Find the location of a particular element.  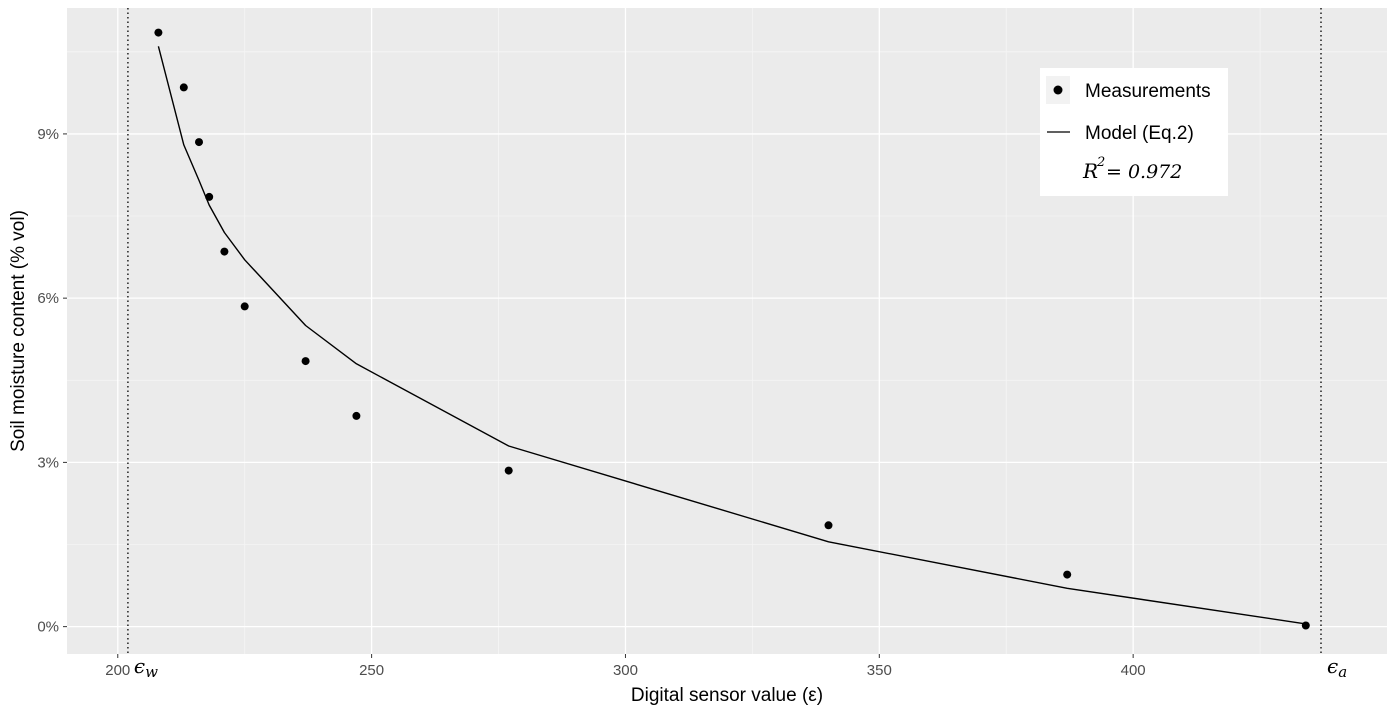

y-tick-label: 0% is located at coordinates (48, 627).